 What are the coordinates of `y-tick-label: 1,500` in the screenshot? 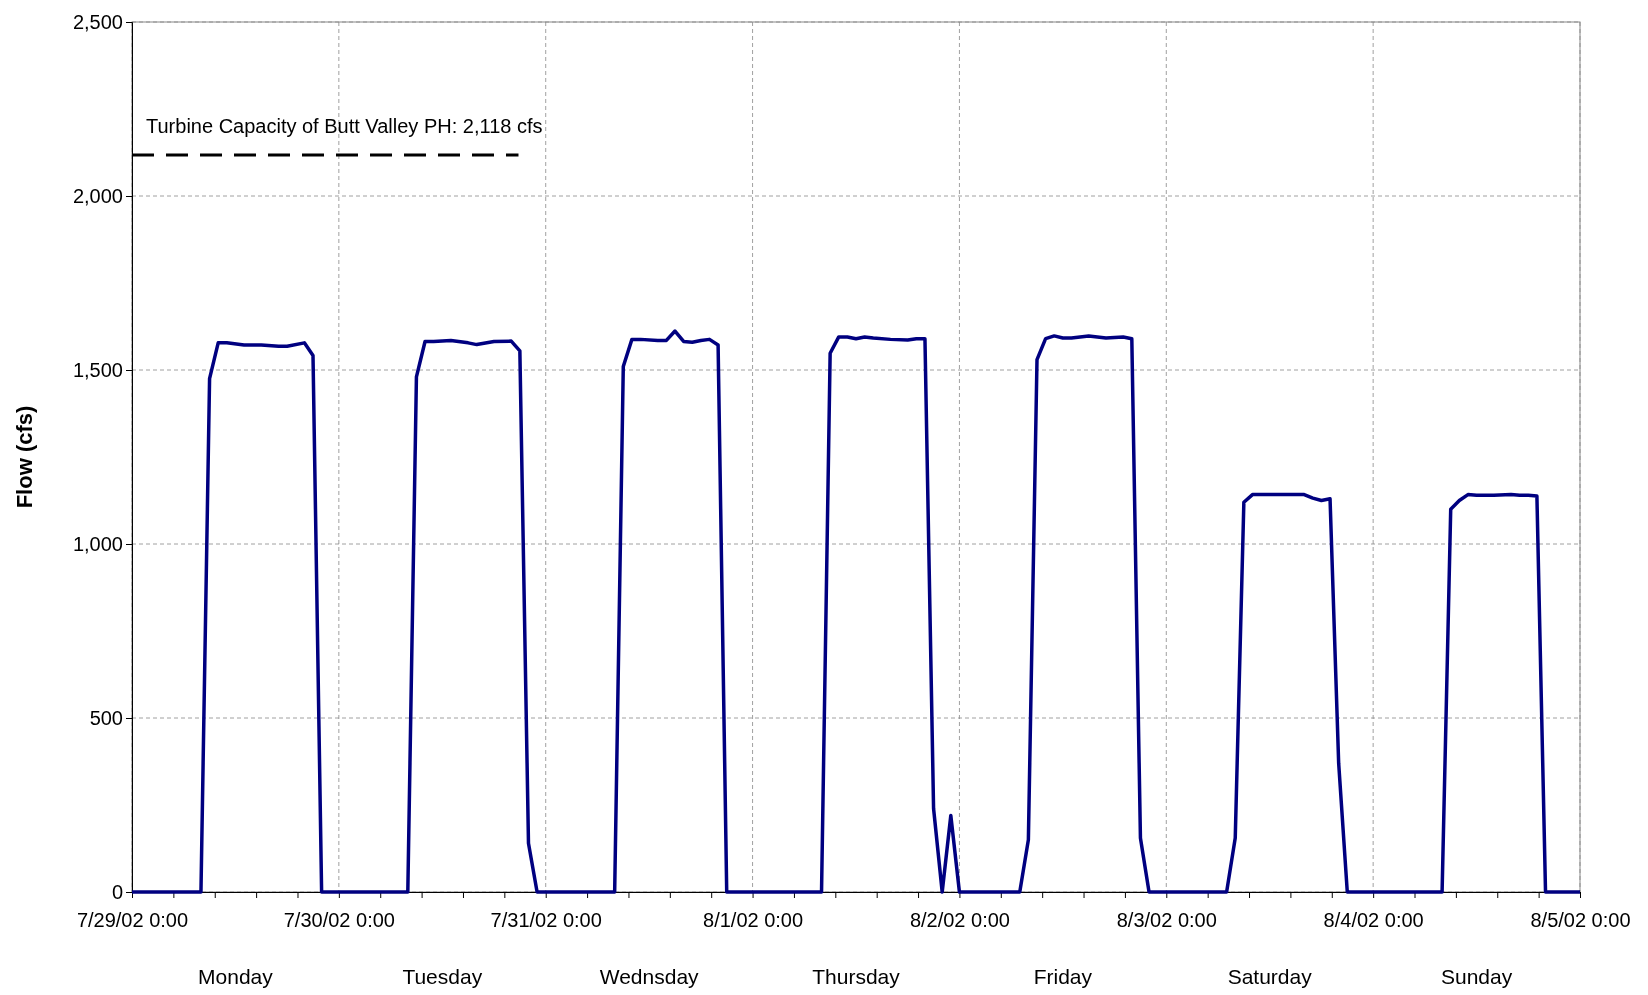 It's located at (97, 369).